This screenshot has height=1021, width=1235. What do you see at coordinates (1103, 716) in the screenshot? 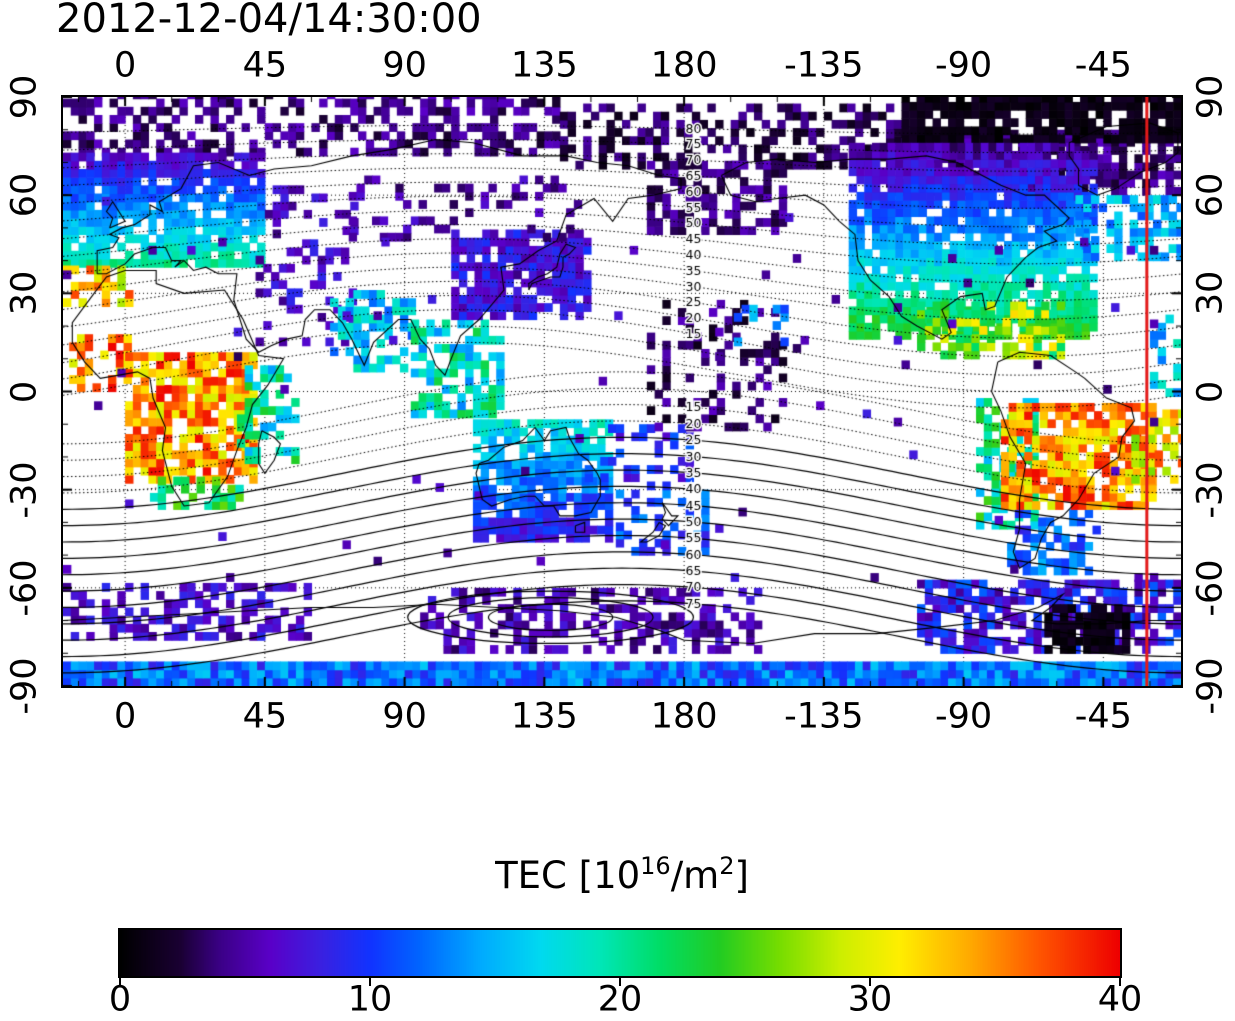
I see `lon-tick-label-bottom: -45` at bounding box center [1103, 716].